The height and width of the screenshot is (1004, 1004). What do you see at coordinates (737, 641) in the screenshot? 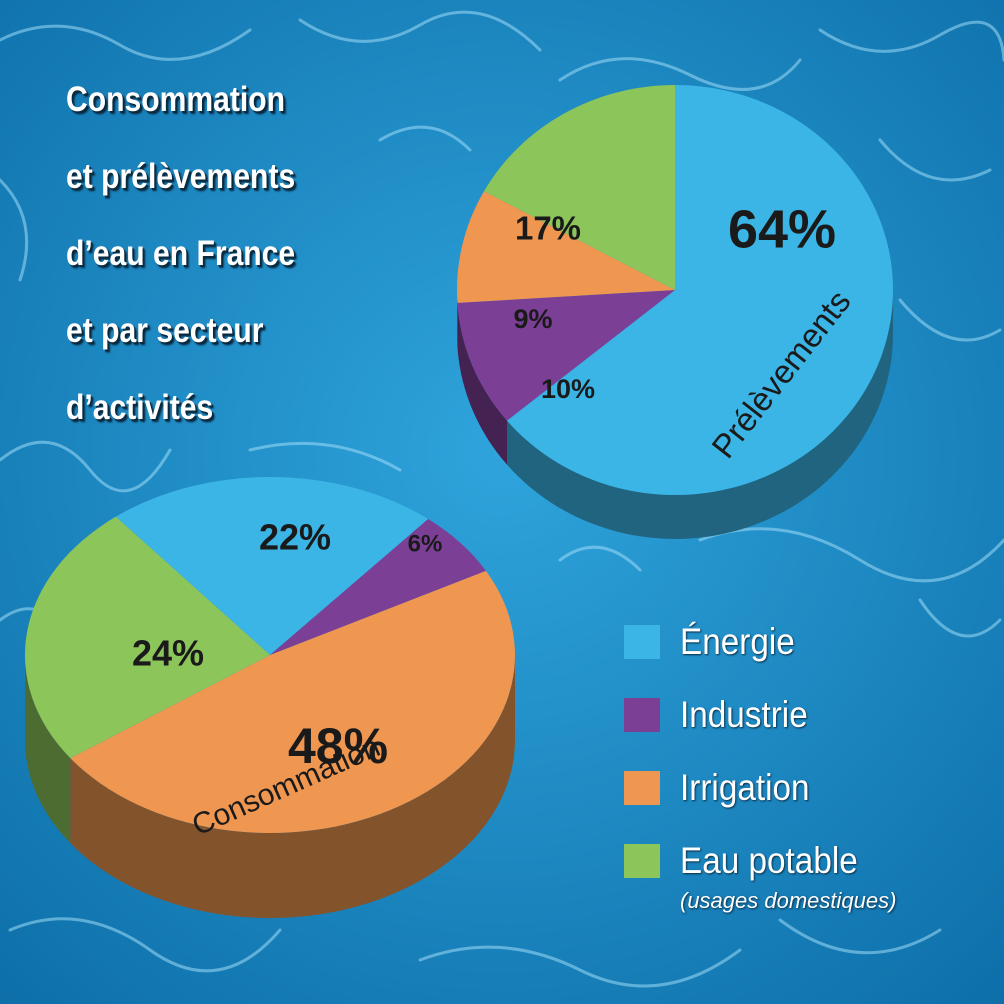
I see `legend-label: Énergie` at bounding box center [737, 641].